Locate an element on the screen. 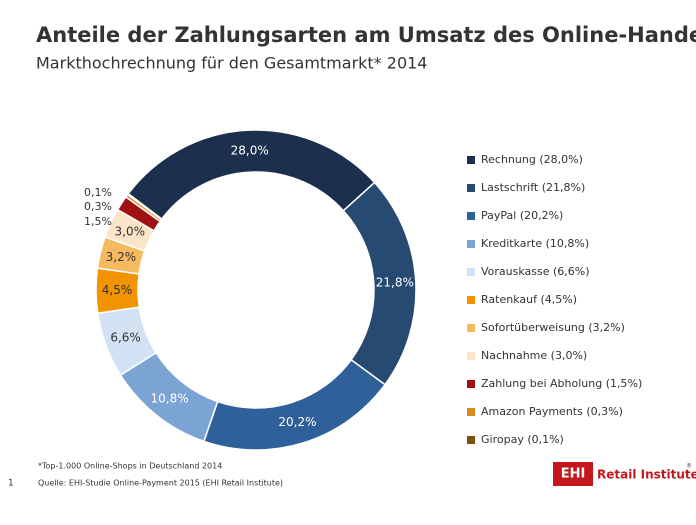 This screenshot has height=525, width=696. legend-label: Giropay (0,1%) is located at coordinates (522, 439).